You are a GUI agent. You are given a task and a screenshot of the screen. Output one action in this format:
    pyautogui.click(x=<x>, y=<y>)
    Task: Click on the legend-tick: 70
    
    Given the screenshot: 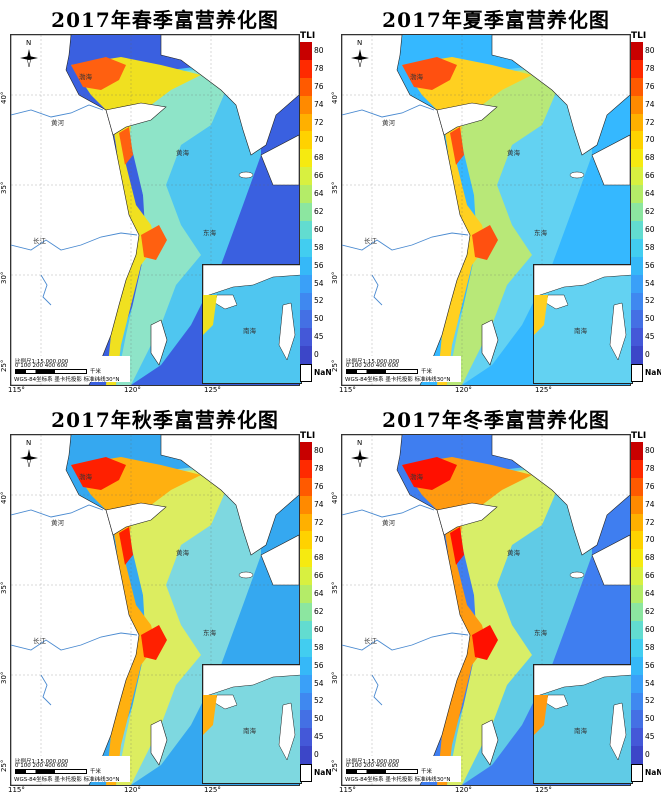 What is the action you would take?
    pyautogui.click(x=650, y=140)
    